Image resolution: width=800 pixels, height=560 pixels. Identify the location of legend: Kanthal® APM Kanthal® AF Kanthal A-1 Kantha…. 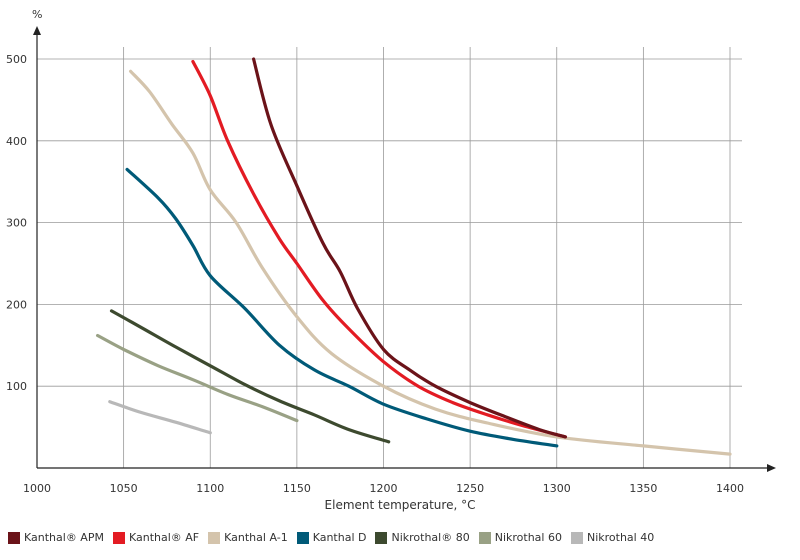
(335, 537).